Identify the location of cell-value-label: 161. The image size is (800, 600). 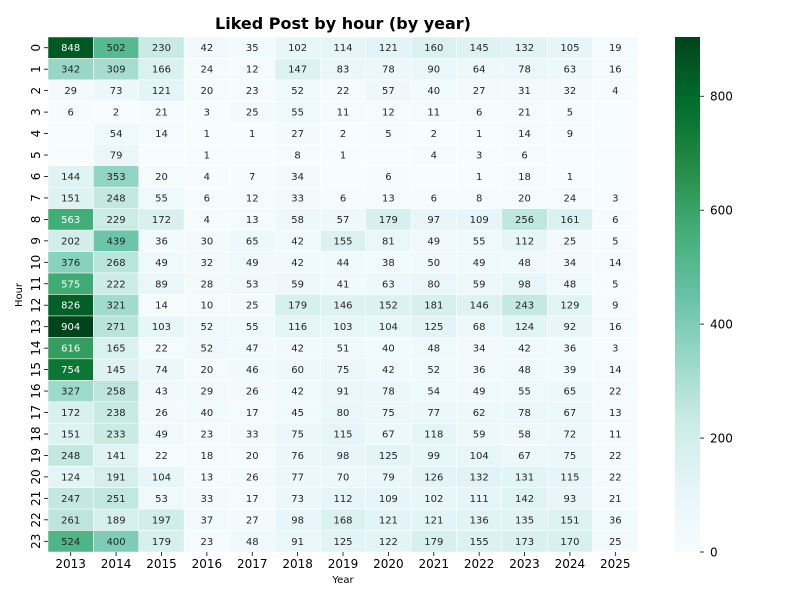
(569, 220).